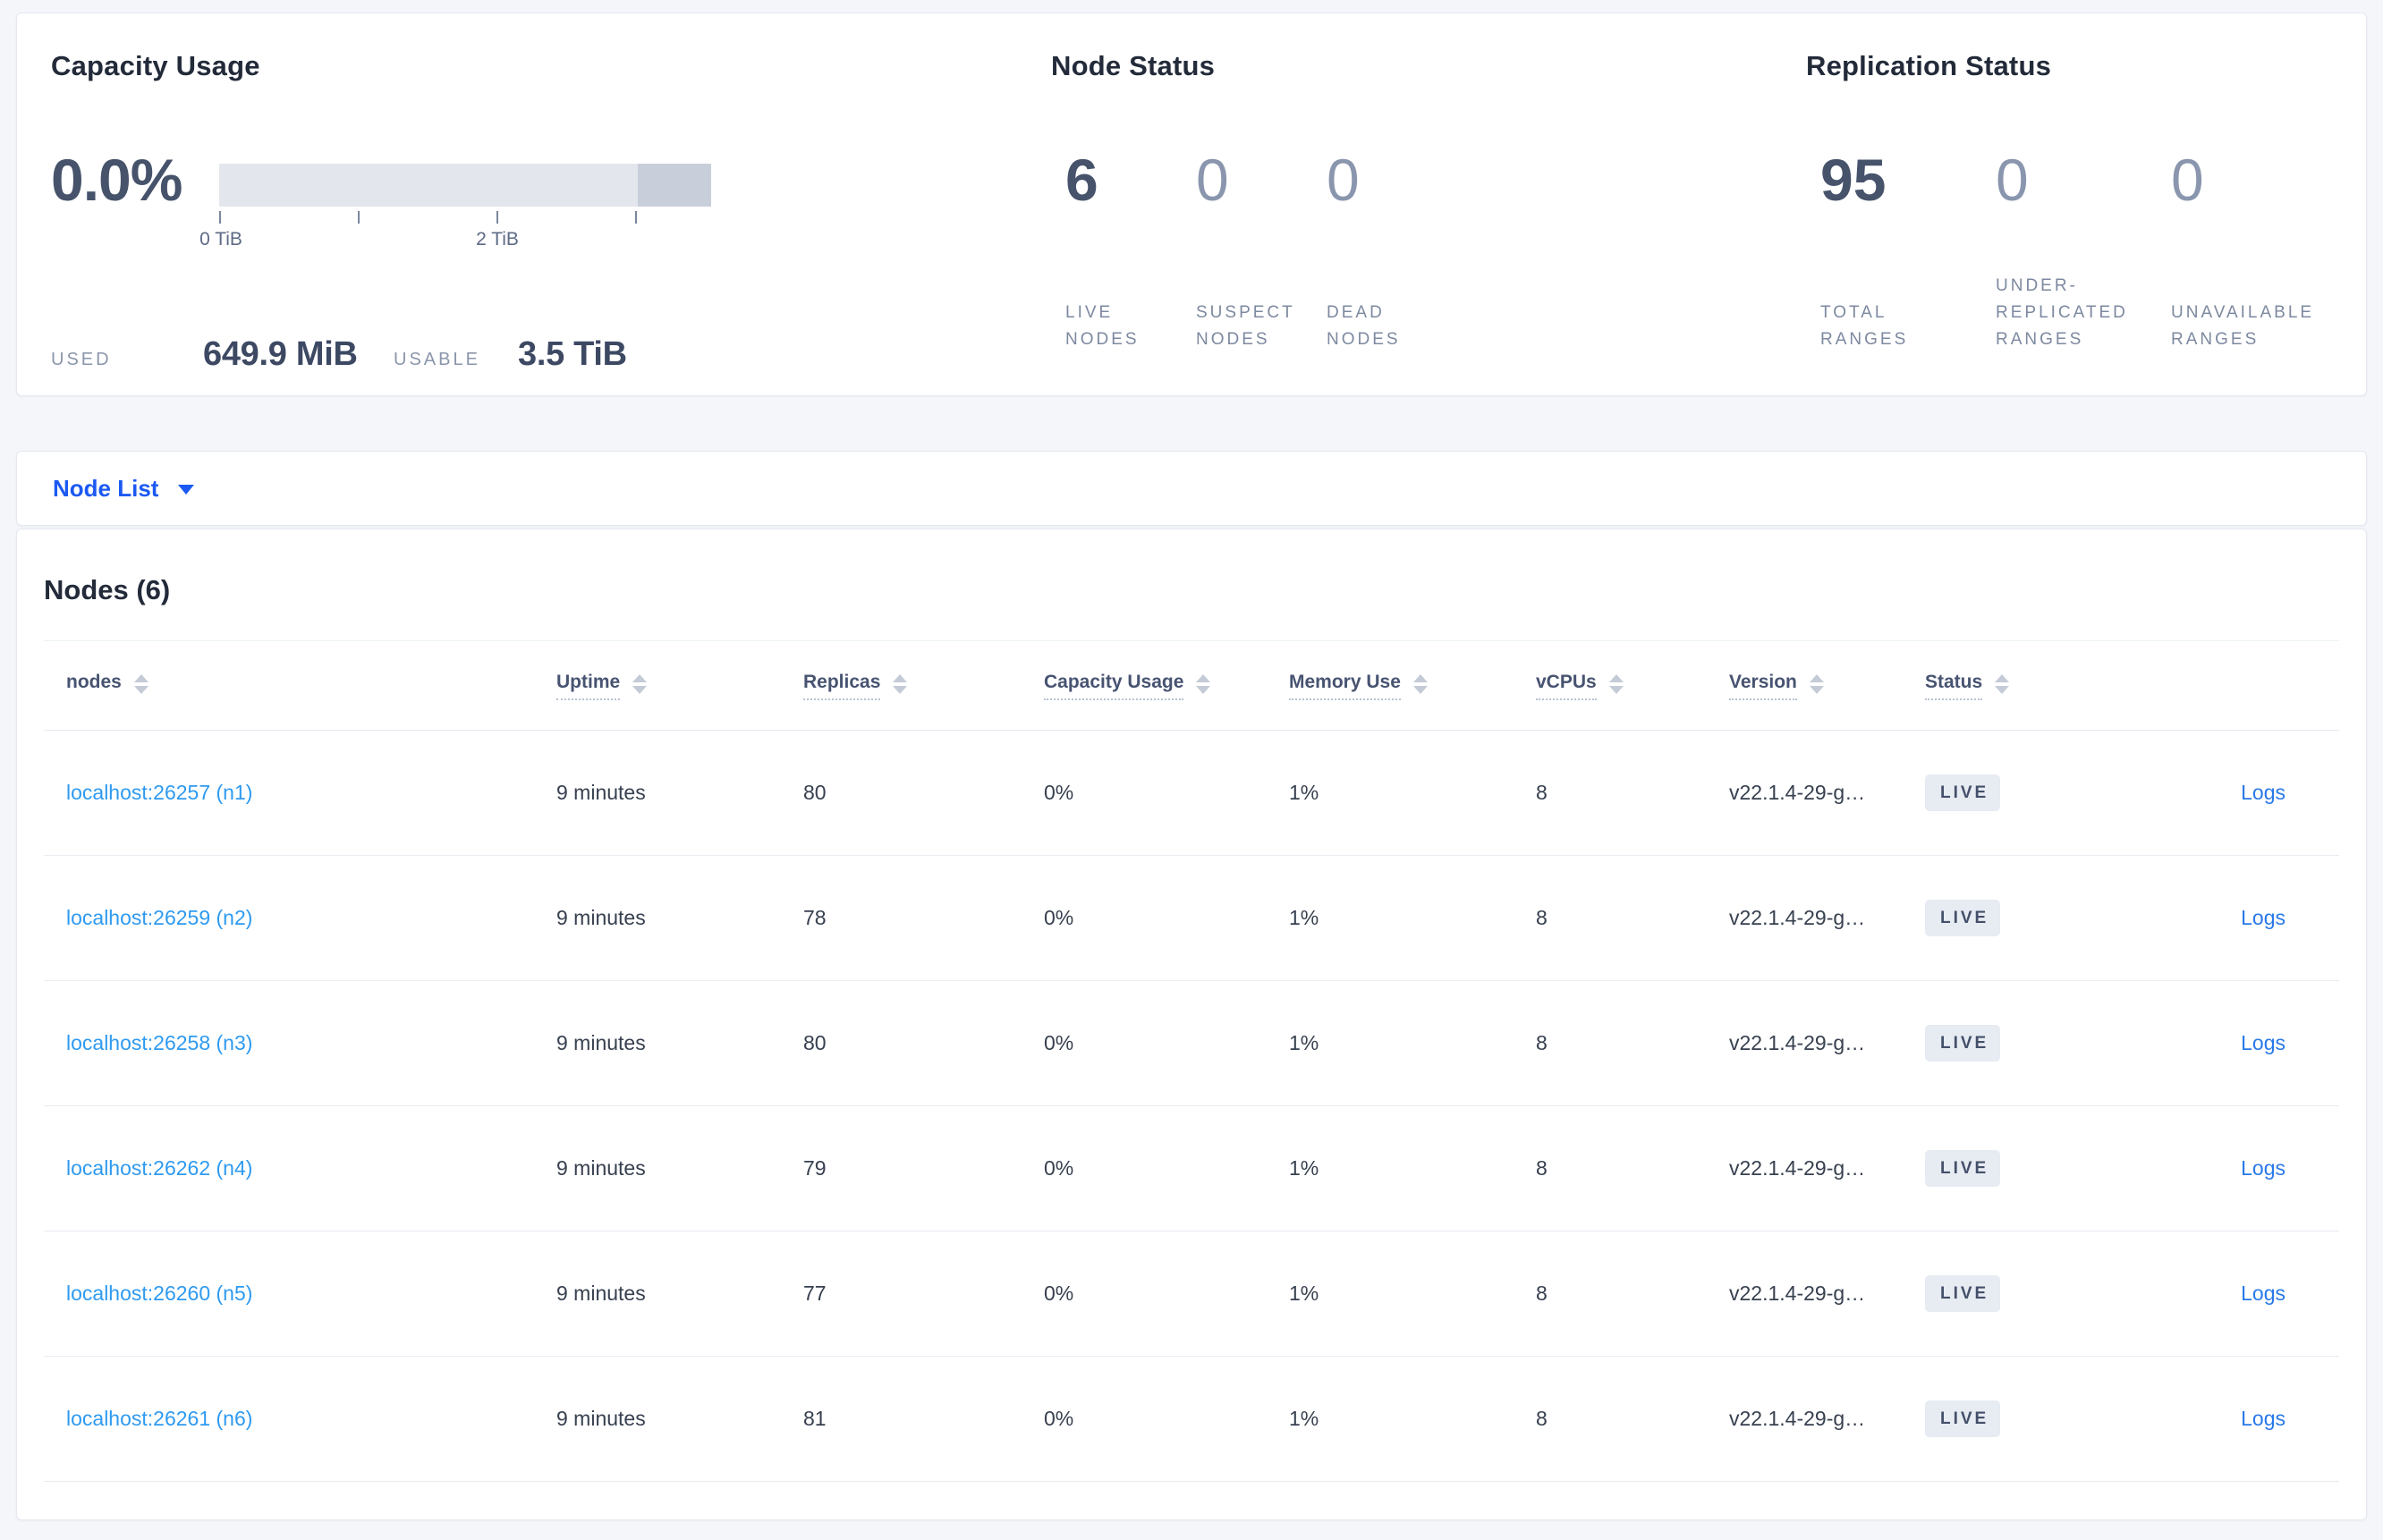 The width and height of the screenshot is (2383, 1540). What do you see at coordinates (815, 917) in the screenshot?
I see `replicas-cell: 78` at bounding box center [815, 917].